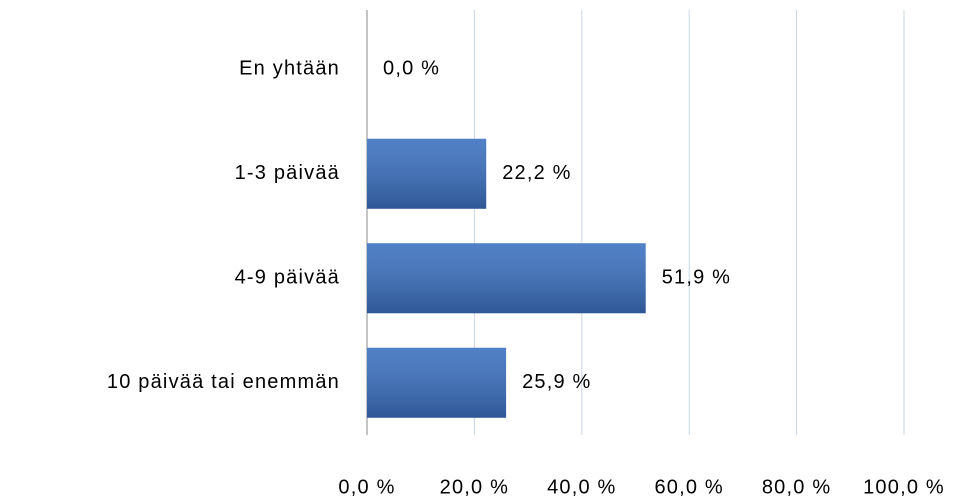  Describe the element at coordinates (536, 173) in the screenshot. I see `data-label: 22,2 %` at that location.